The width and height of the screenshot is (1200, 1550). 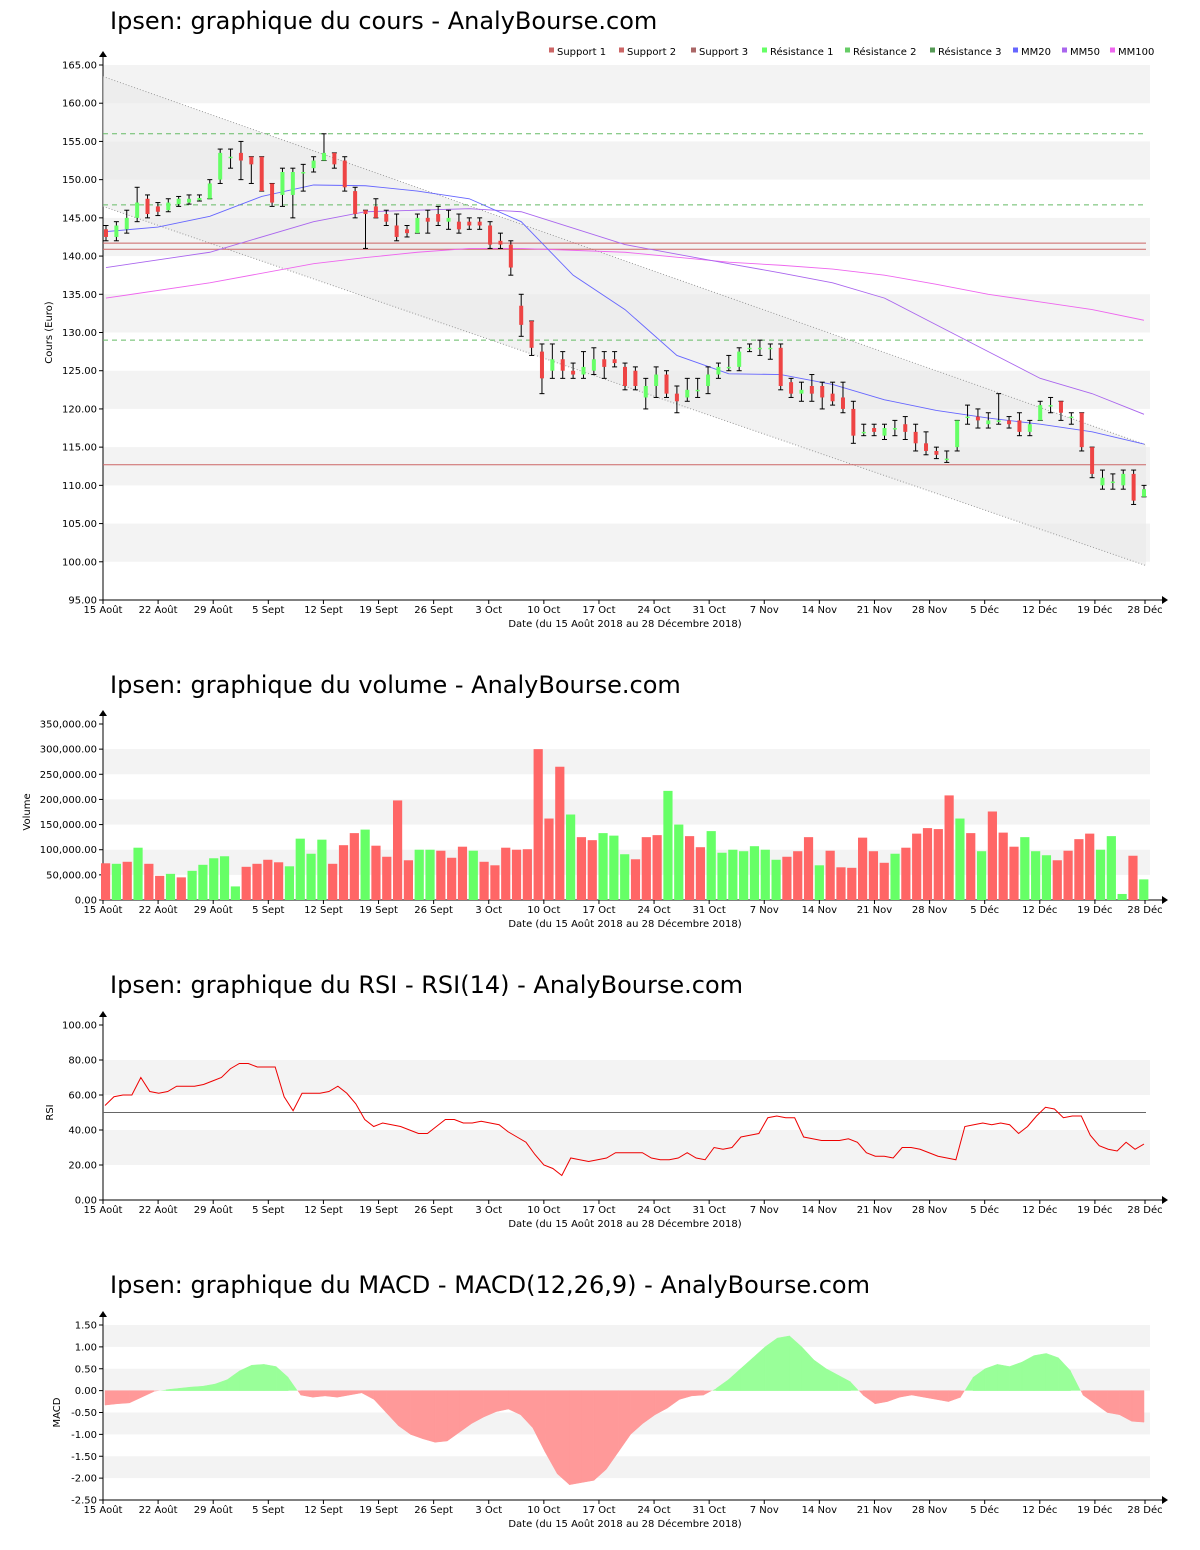 What do you see at coordinates (68, 825) in the screenshot?
I see `y-tick-label: 150,000.00` at bounding box center [68, 825].